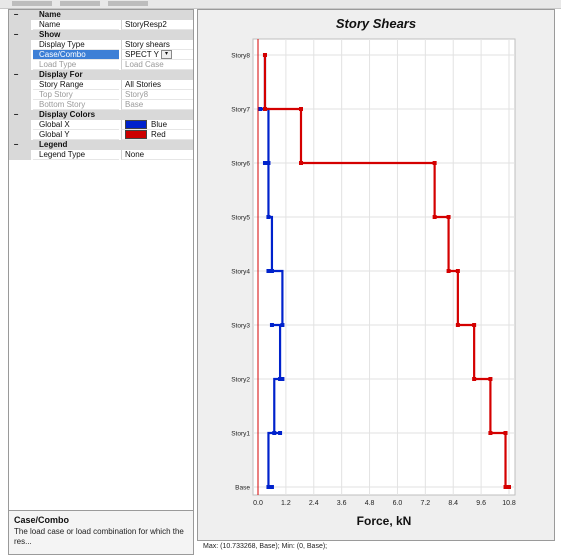 This screenshot has width=561, height=555. Describe the element at coordinates (101, 115) in the screenshot. I see `category-row: − Display Colors` at that location.